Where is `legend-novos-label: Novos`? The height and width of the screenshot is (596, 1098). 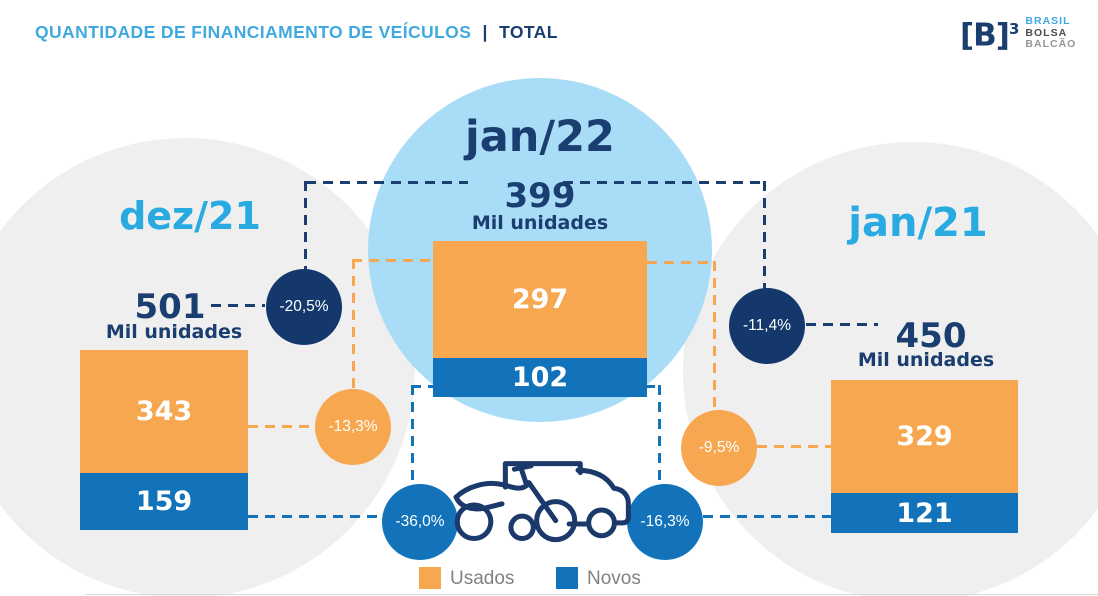
legend-novos-label: Novos is located at coordinates (614, 578).